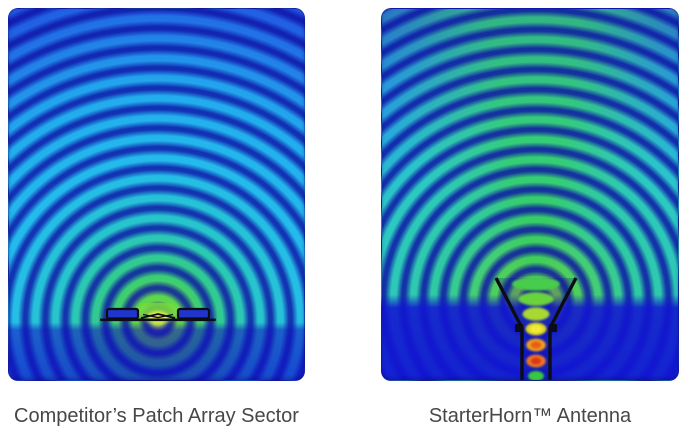  Describe the element at coordinates (156, 416) in the screenshot. I see `caption-patch-array: Competitor’s Patch Array Sector` at that location.